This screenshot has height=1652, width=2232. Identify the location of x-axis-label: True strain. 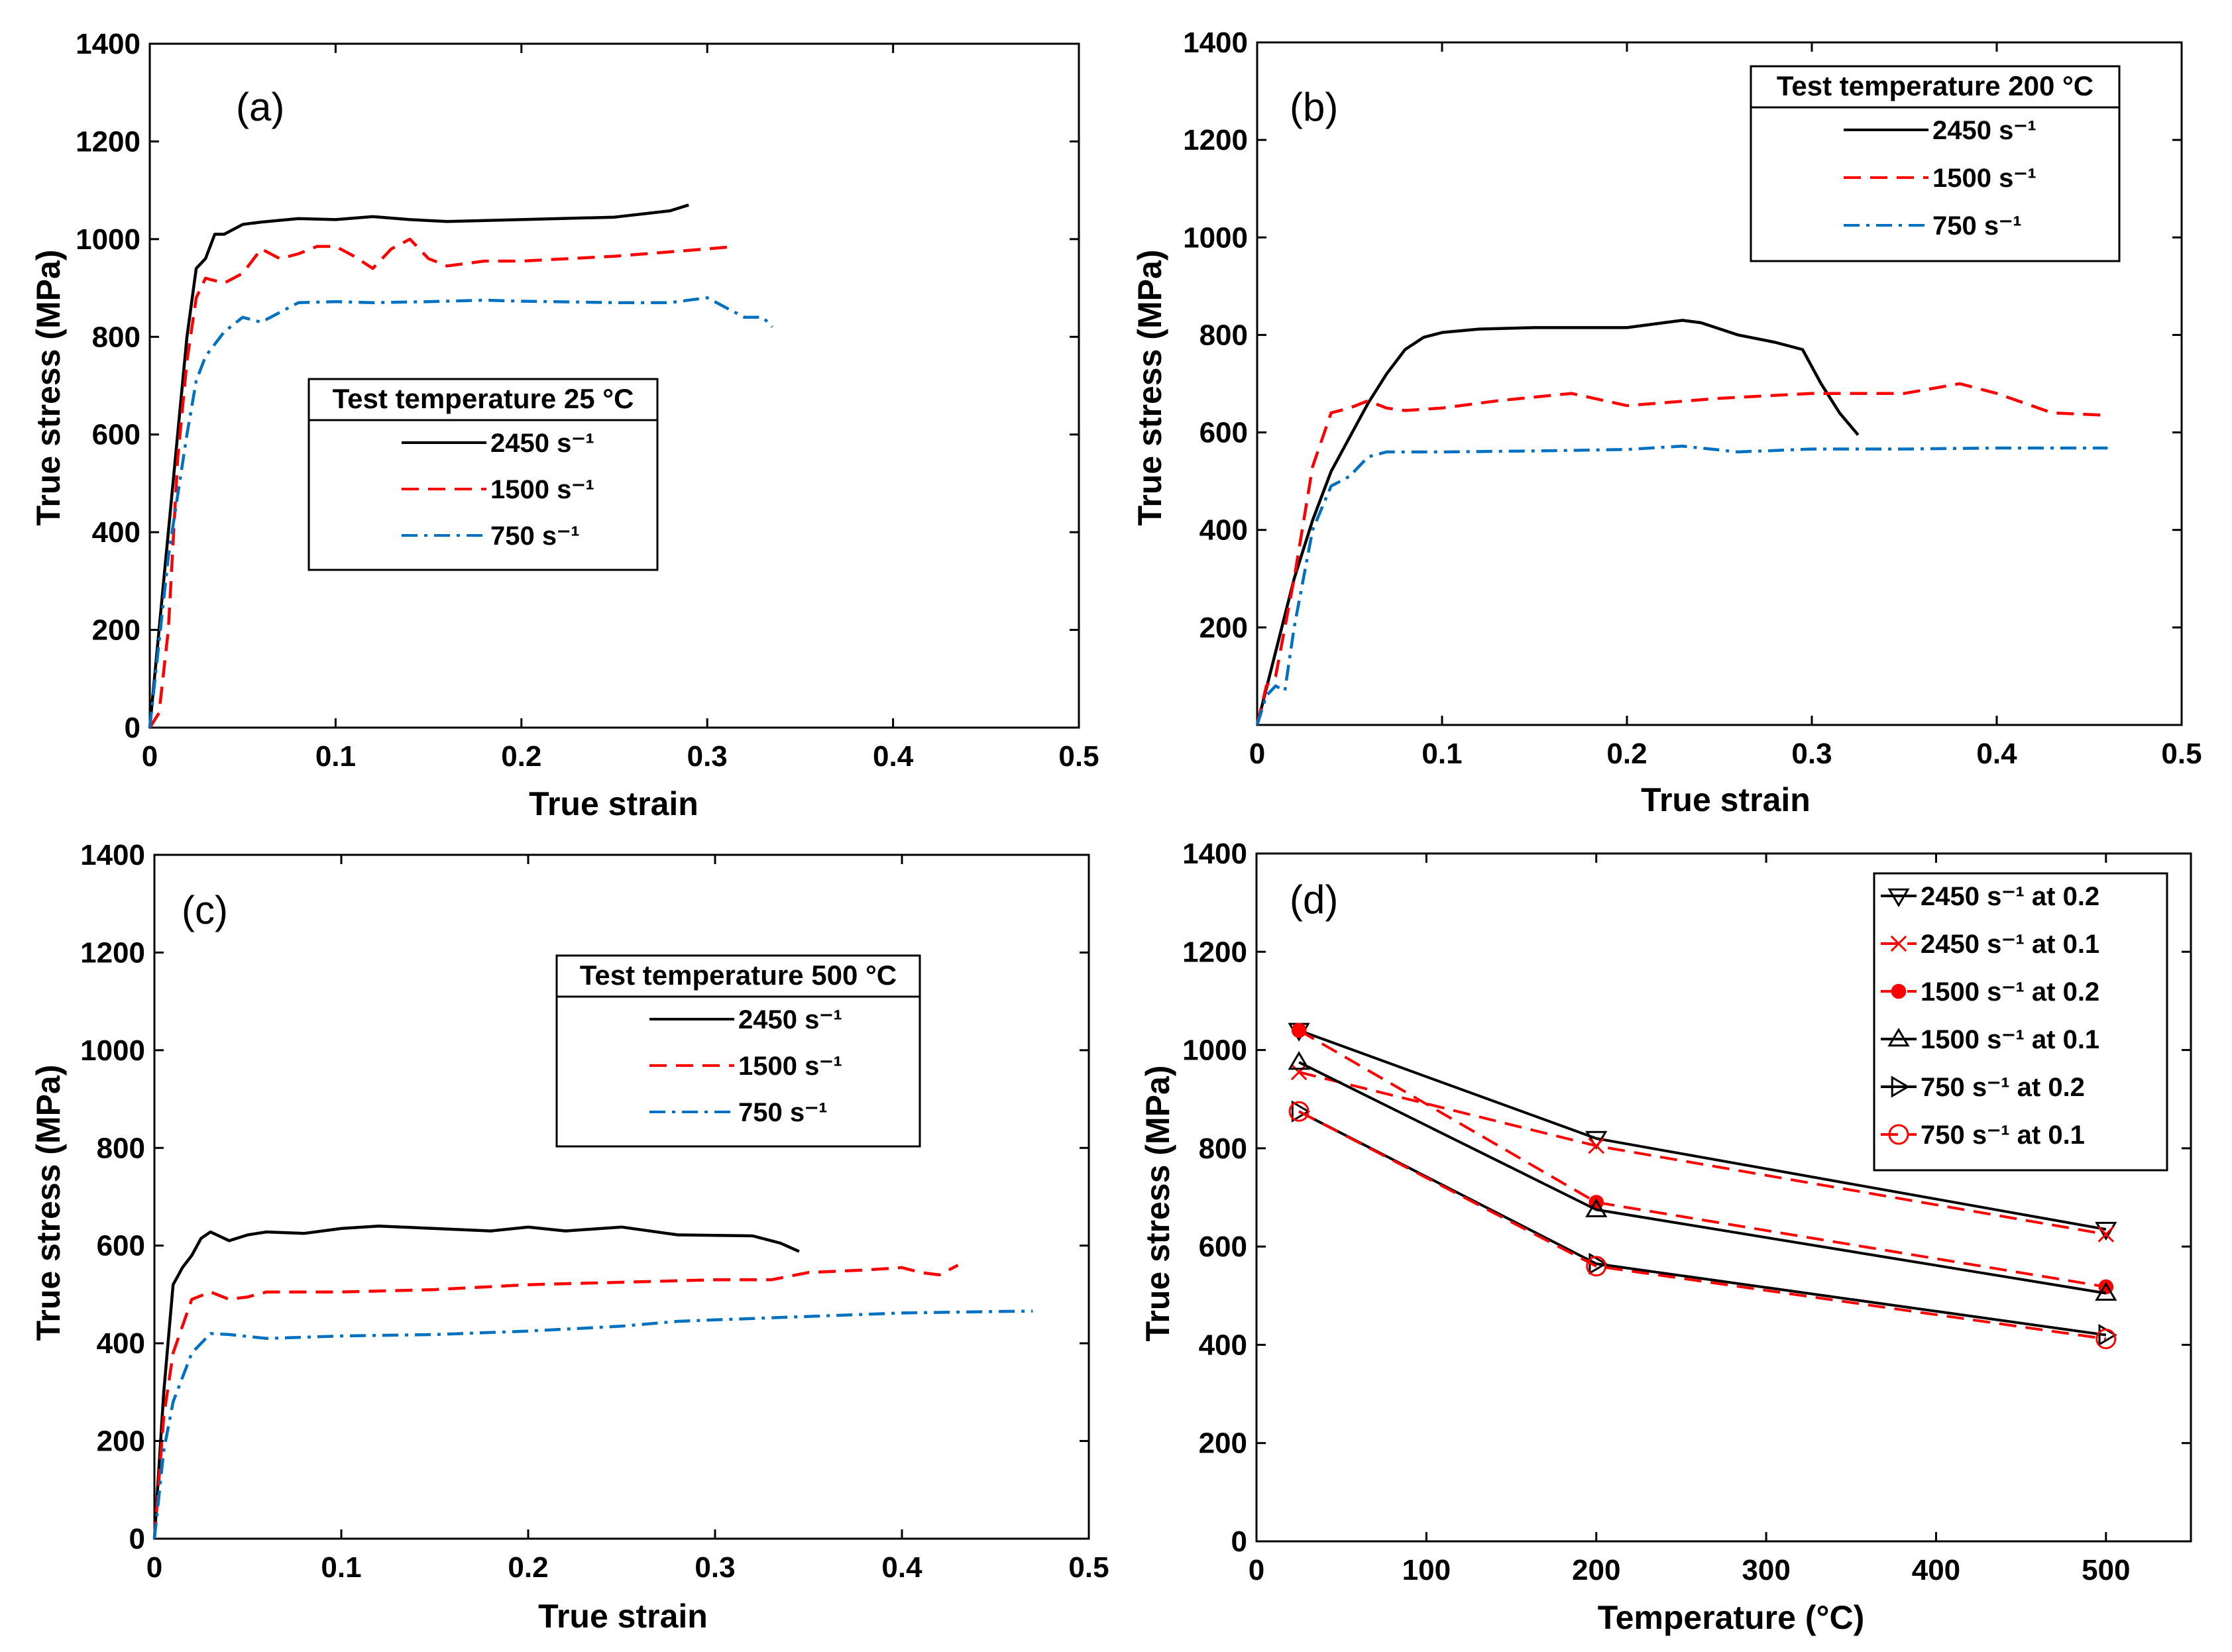
(623, 1617).